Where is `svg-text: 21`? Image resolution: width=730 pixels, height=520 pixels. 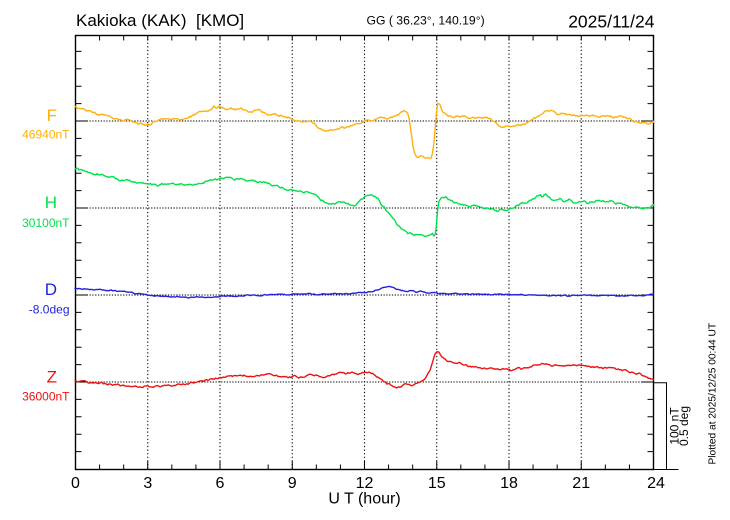 svg-text: 21 is located at coordinates (581, 483).